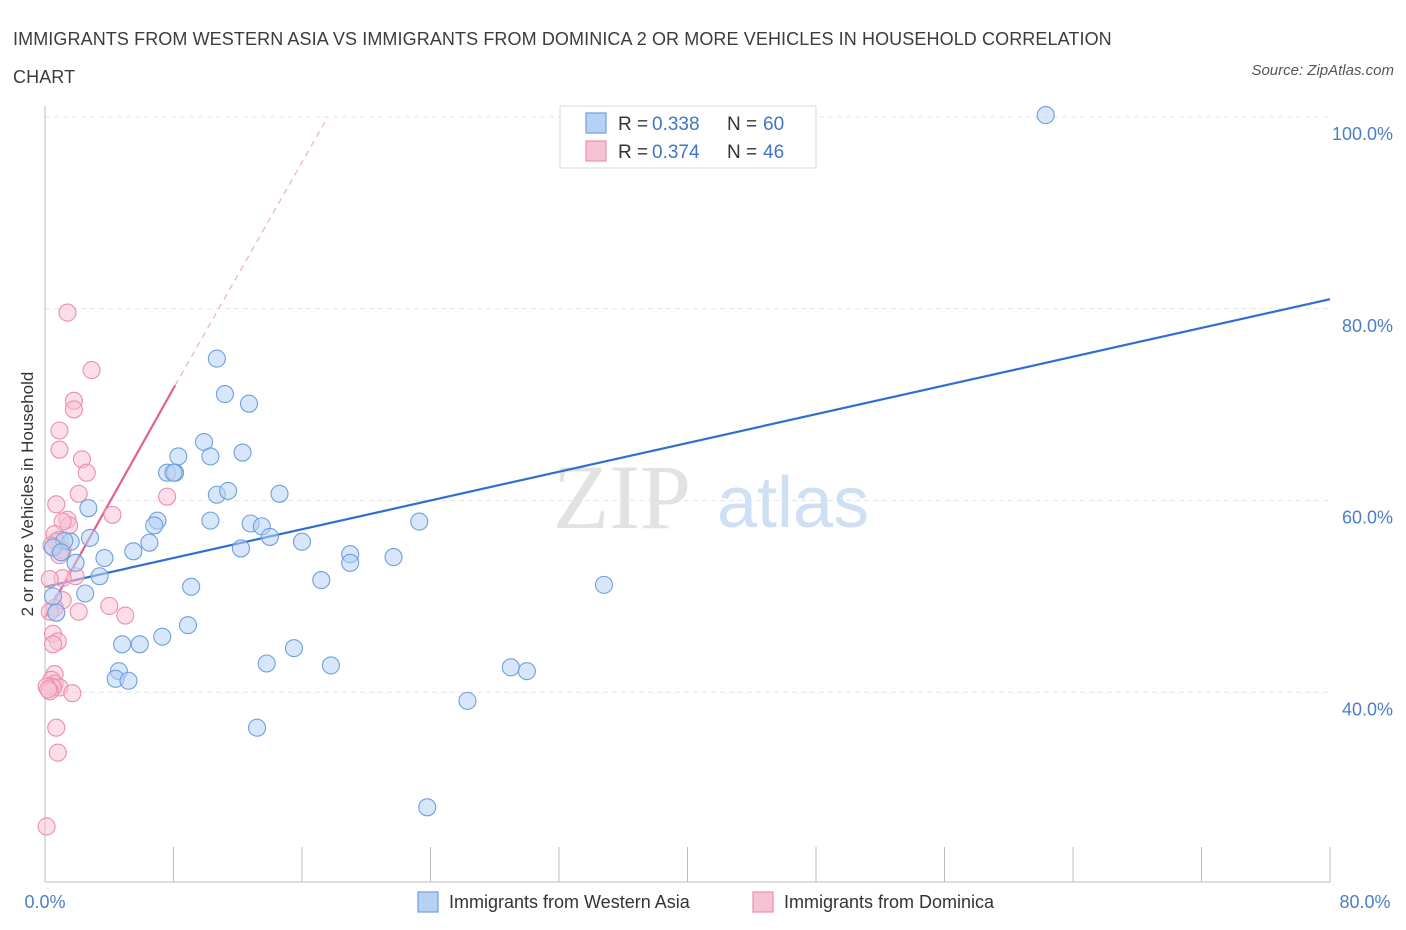 This screenshot has width=1406, height=930. Describe the element at coordinates (676, 124) in the screenshot. I see `legend-r-value-blue: 0.338` at that location.